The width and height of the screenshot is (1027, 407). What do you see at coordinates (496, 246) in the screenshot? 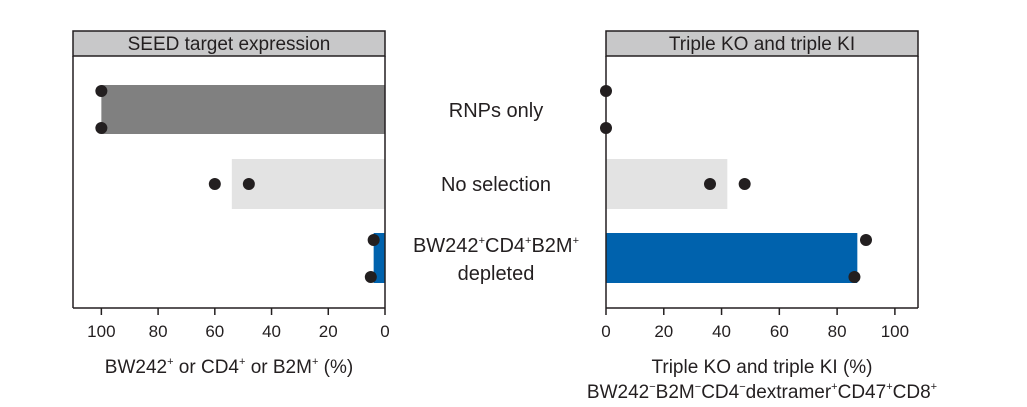
I see `category-label-depleted-line-1: BW242+CD4+B2M+` at bounding box center [496, 246].